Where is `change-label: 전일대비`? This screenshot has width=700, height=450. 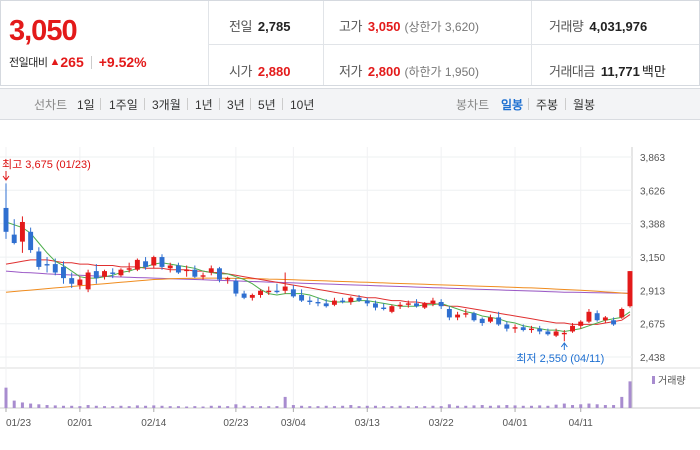
change-label: 전일대비 is located at coordinates (28, 63).